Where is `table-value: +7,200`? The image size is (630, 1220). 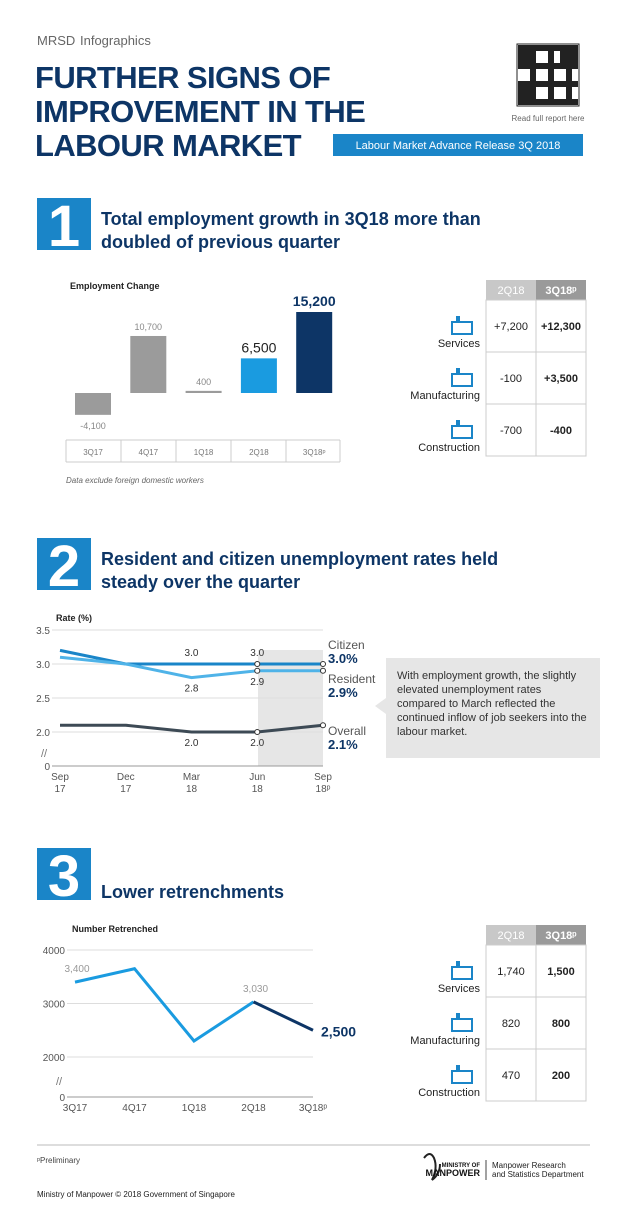
table-value: +7,200 is located at coordinates (511, 327).